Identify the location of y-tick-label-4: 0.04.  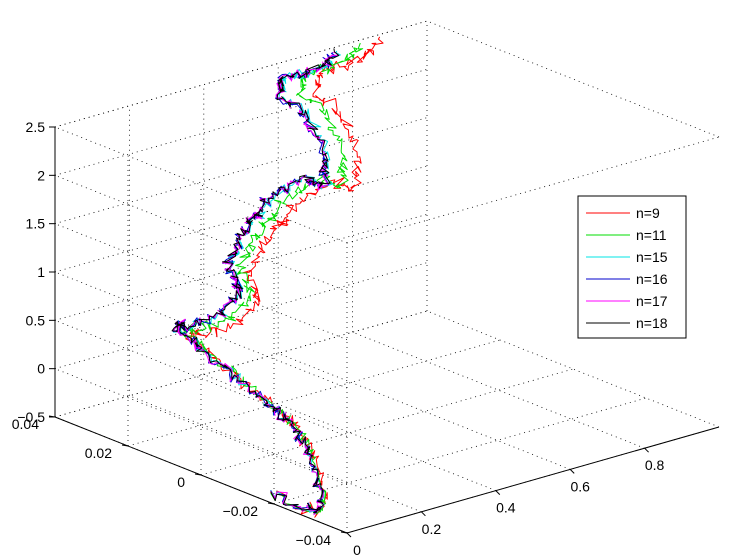
(25, 424).